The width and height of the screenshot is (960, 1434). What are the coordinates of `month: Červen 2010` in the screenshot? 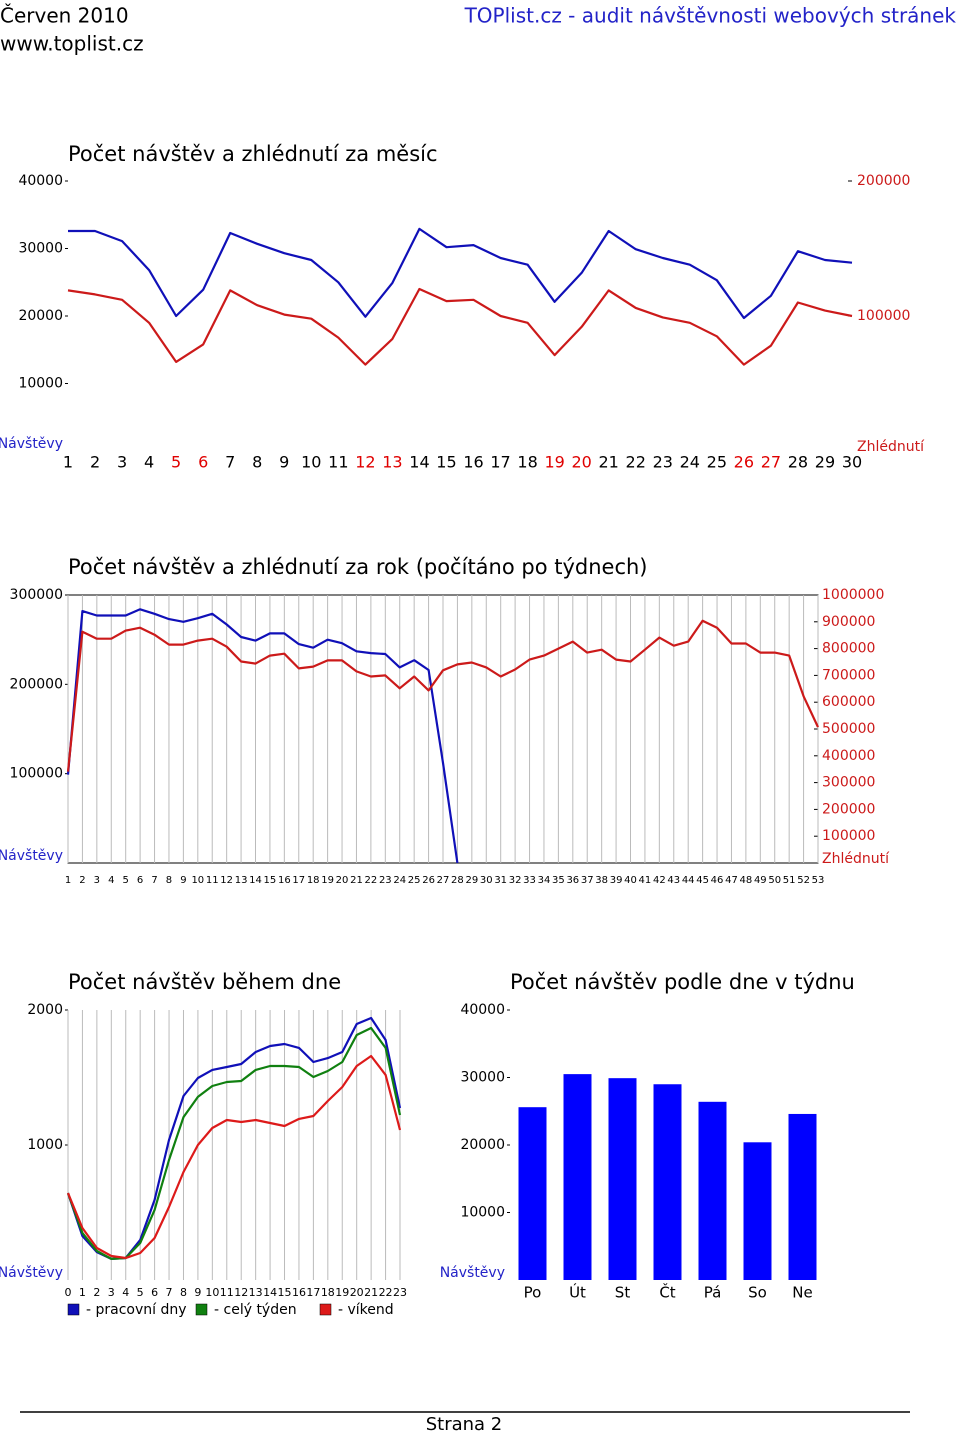 It's located at (64, 16).